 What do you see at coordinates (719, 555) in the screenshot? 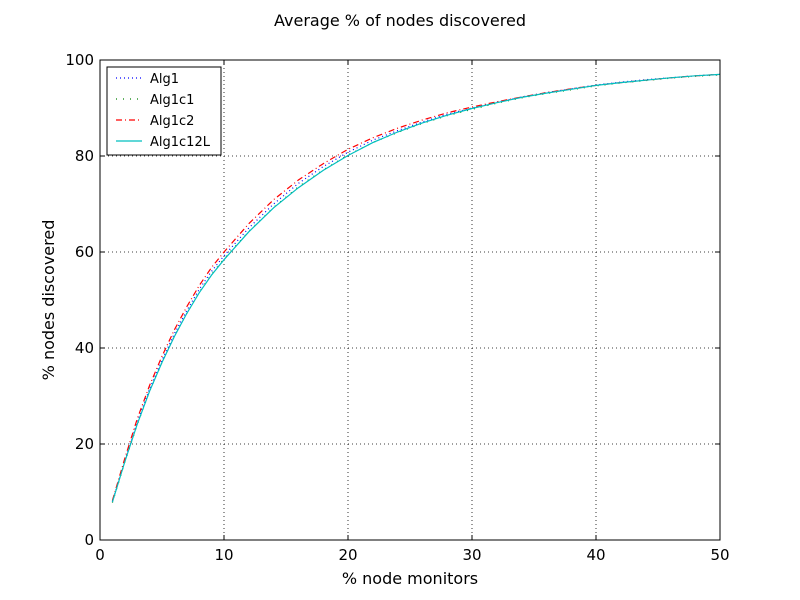
I see `x-tick-label: 50` at bounding box center [719, 555].